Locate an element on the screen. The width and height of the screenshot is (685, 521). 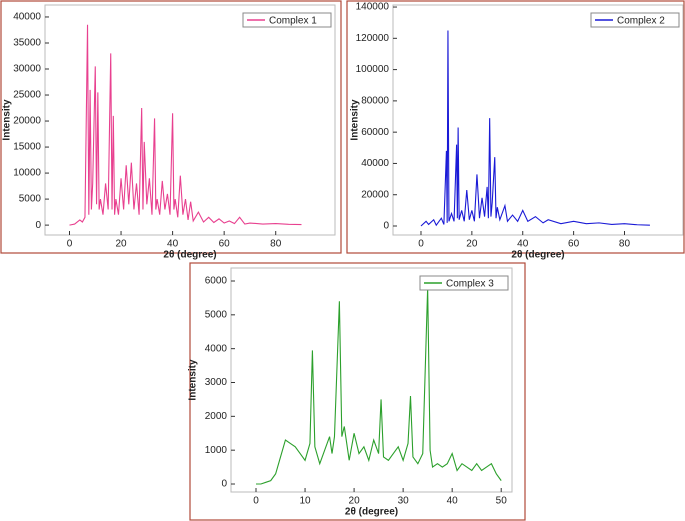
y-tick-label: 120000 is located at coordinates (373, 38).